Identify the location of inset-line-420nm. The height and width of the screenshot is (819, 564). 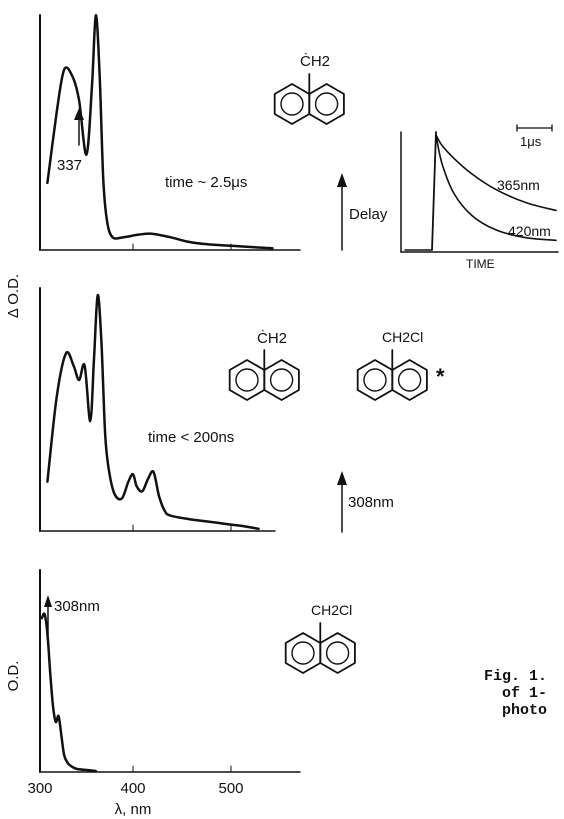
(496, 188).